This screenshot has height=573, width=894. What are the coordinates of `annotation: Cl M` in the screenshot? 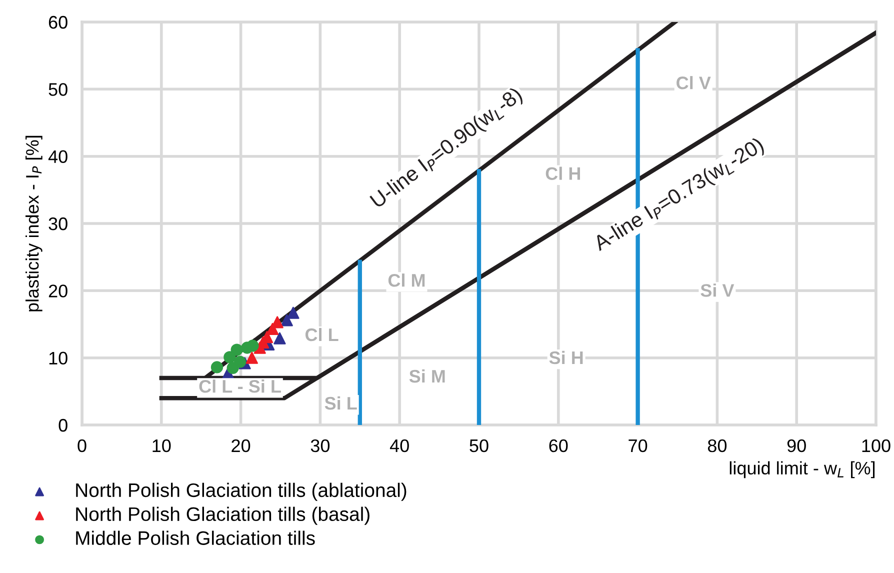 It's located at (406, 280).